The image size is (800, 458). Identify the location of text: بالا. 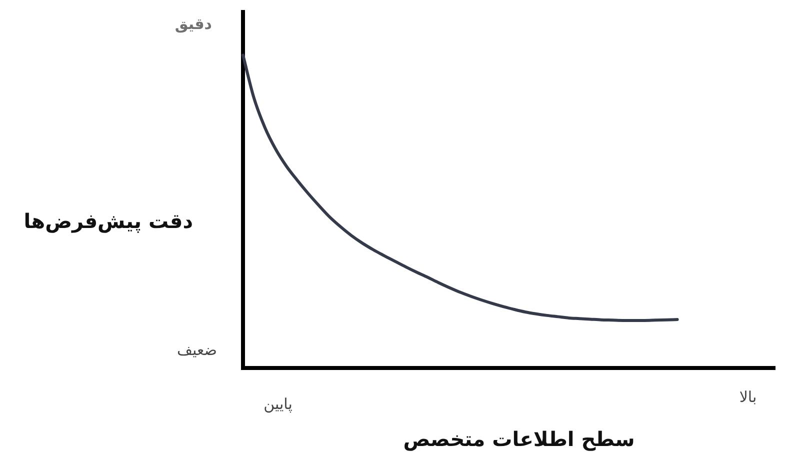
(748, 397).